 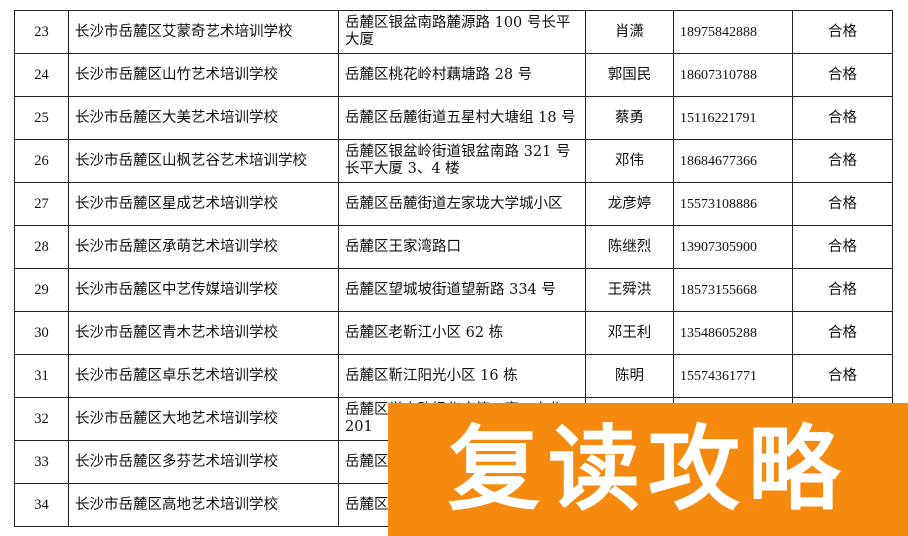 What do you see at coordinates (629, 75) in the screenshot?
I see `contact-person: 郭国民` at bounding box center [629, 75].